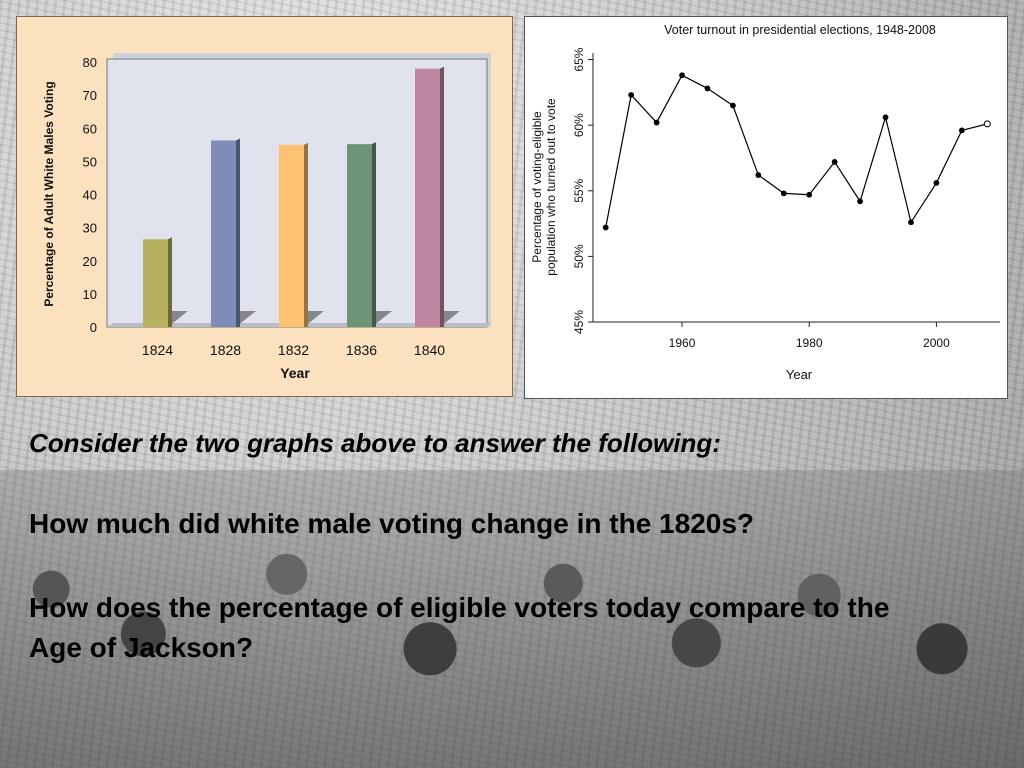  What do you see at coordinates (809, 343) in the screenshot?
I see `line-x-tick-label: 1980` at bounding box center [809, 343].